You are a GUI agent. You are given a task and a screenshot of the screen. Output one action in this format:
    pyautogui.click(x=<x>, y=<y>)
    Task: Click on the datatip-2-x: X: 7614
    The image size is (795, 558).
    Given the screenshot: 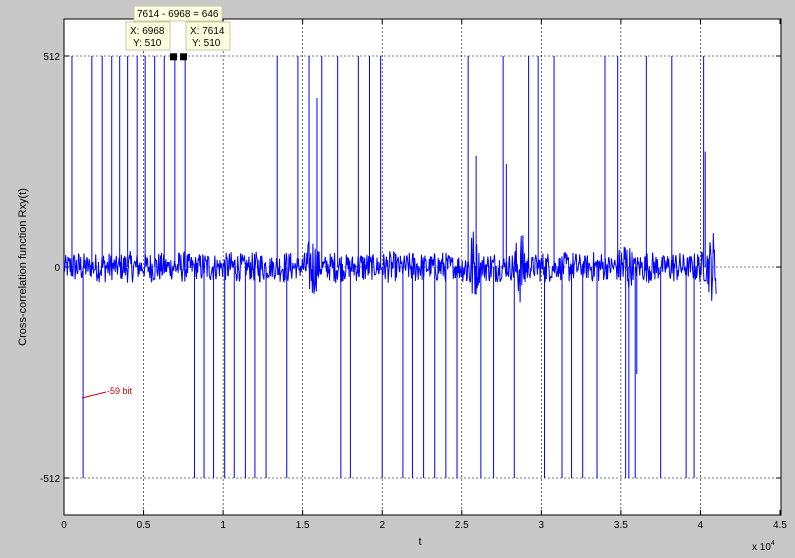 What is the action you would take?
    pyautogui.click(x=207, y=31)
    